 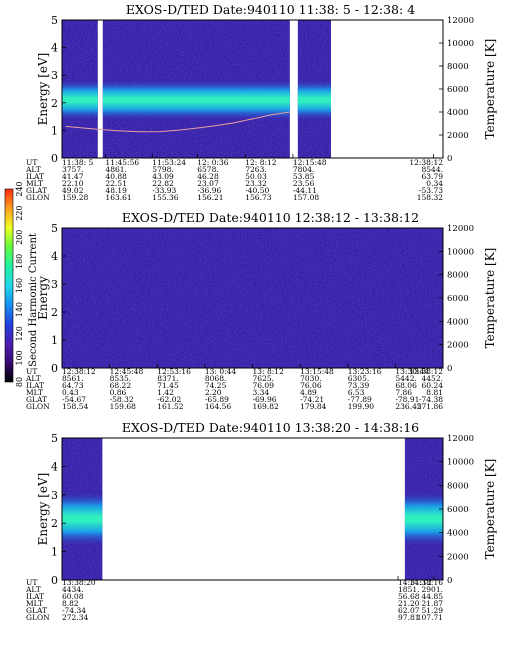 What do you see at coordinates (405, 378) in the screenshot?
I see `orbit-value: 5442.` at bounding box center [405, 378].